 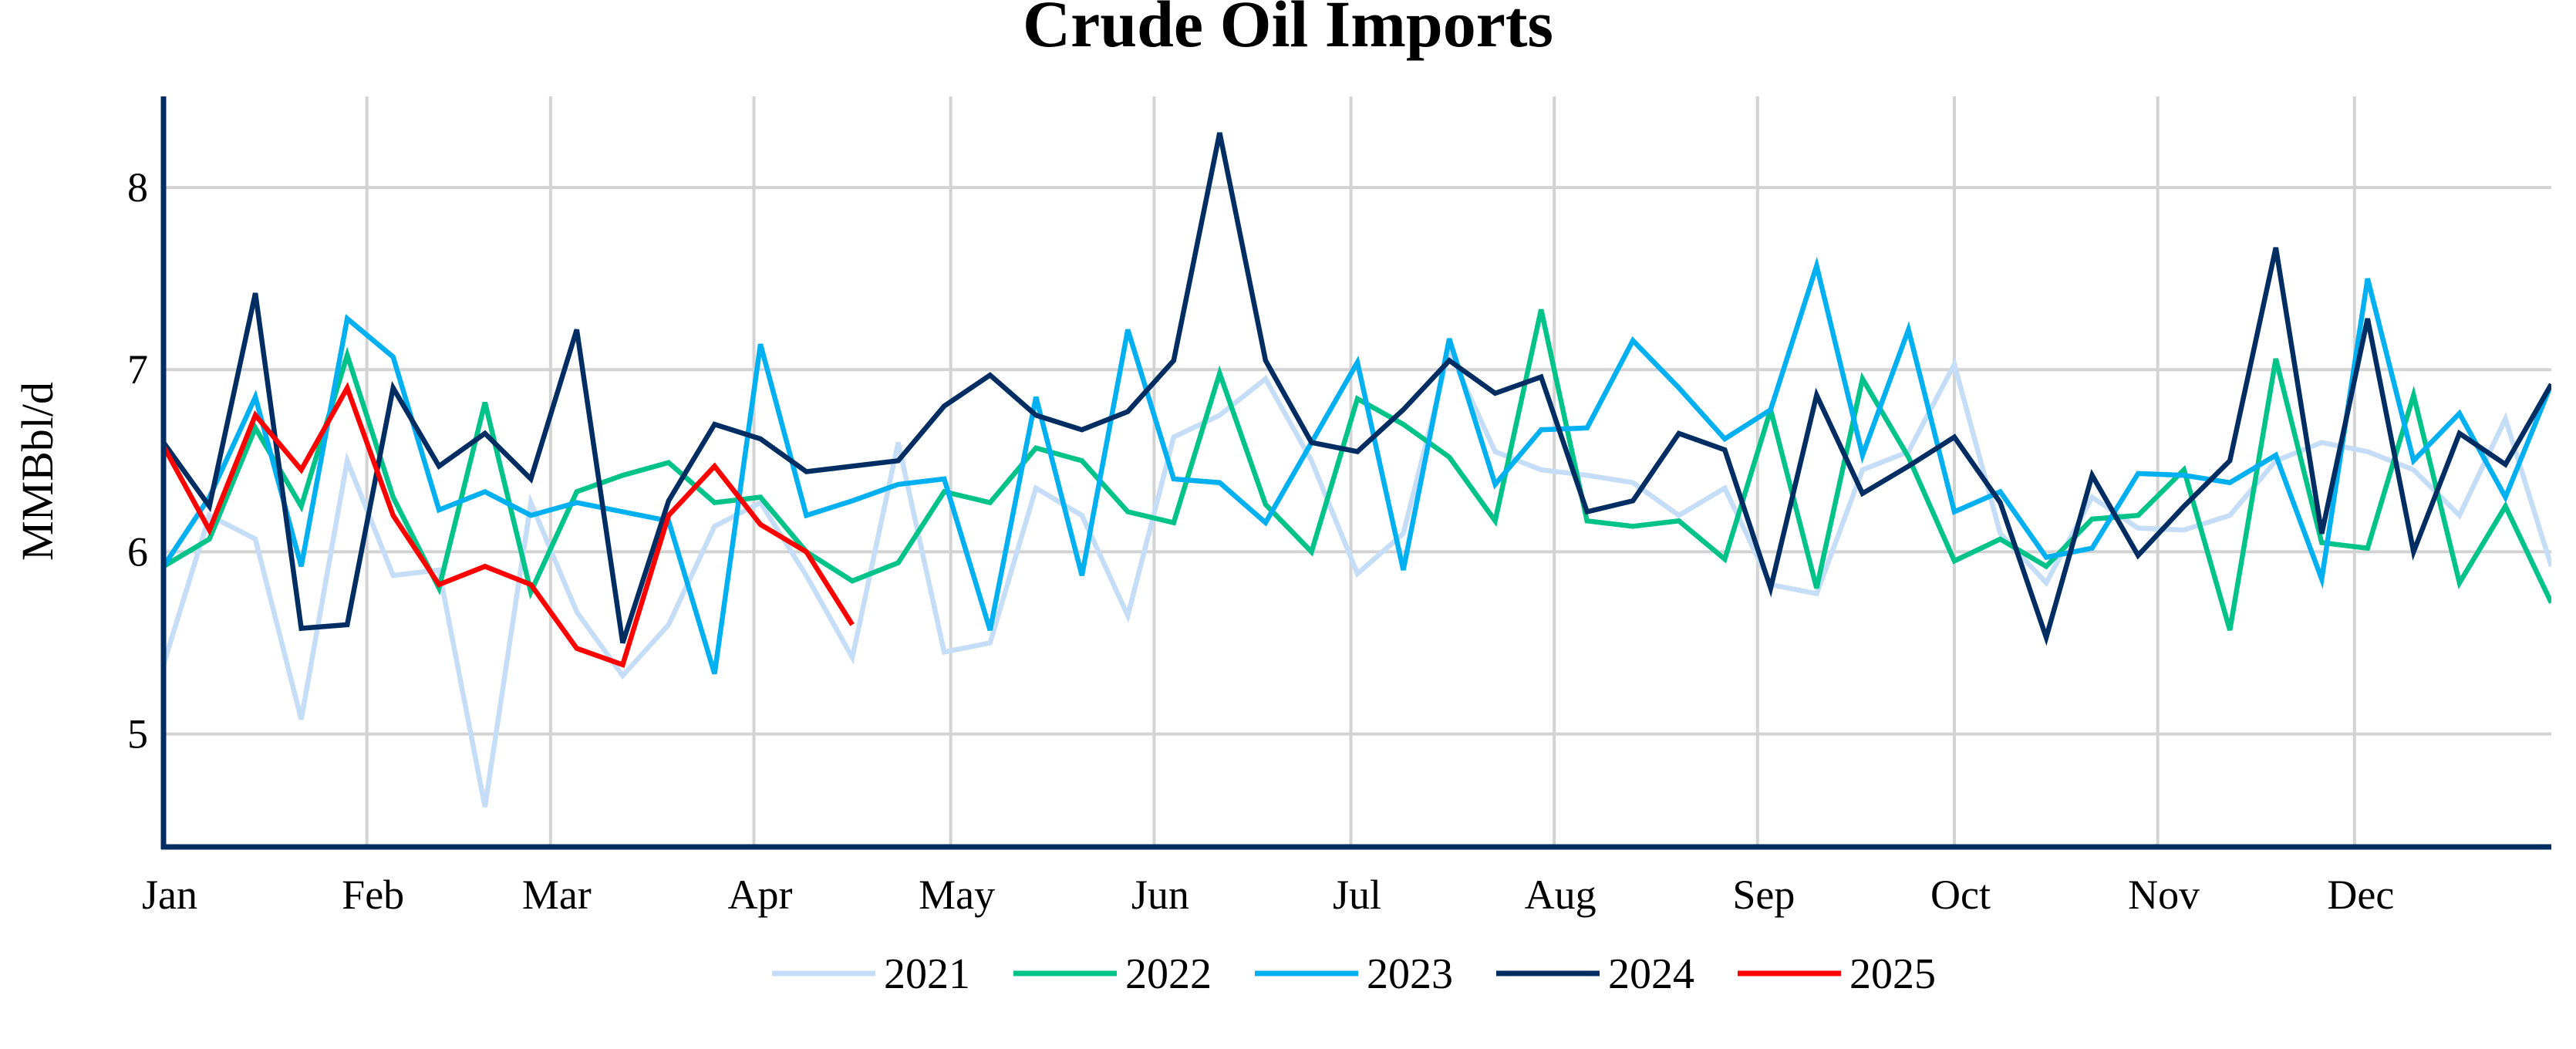 I want to click on legend-label: 2021, so click(x=927, y=974).